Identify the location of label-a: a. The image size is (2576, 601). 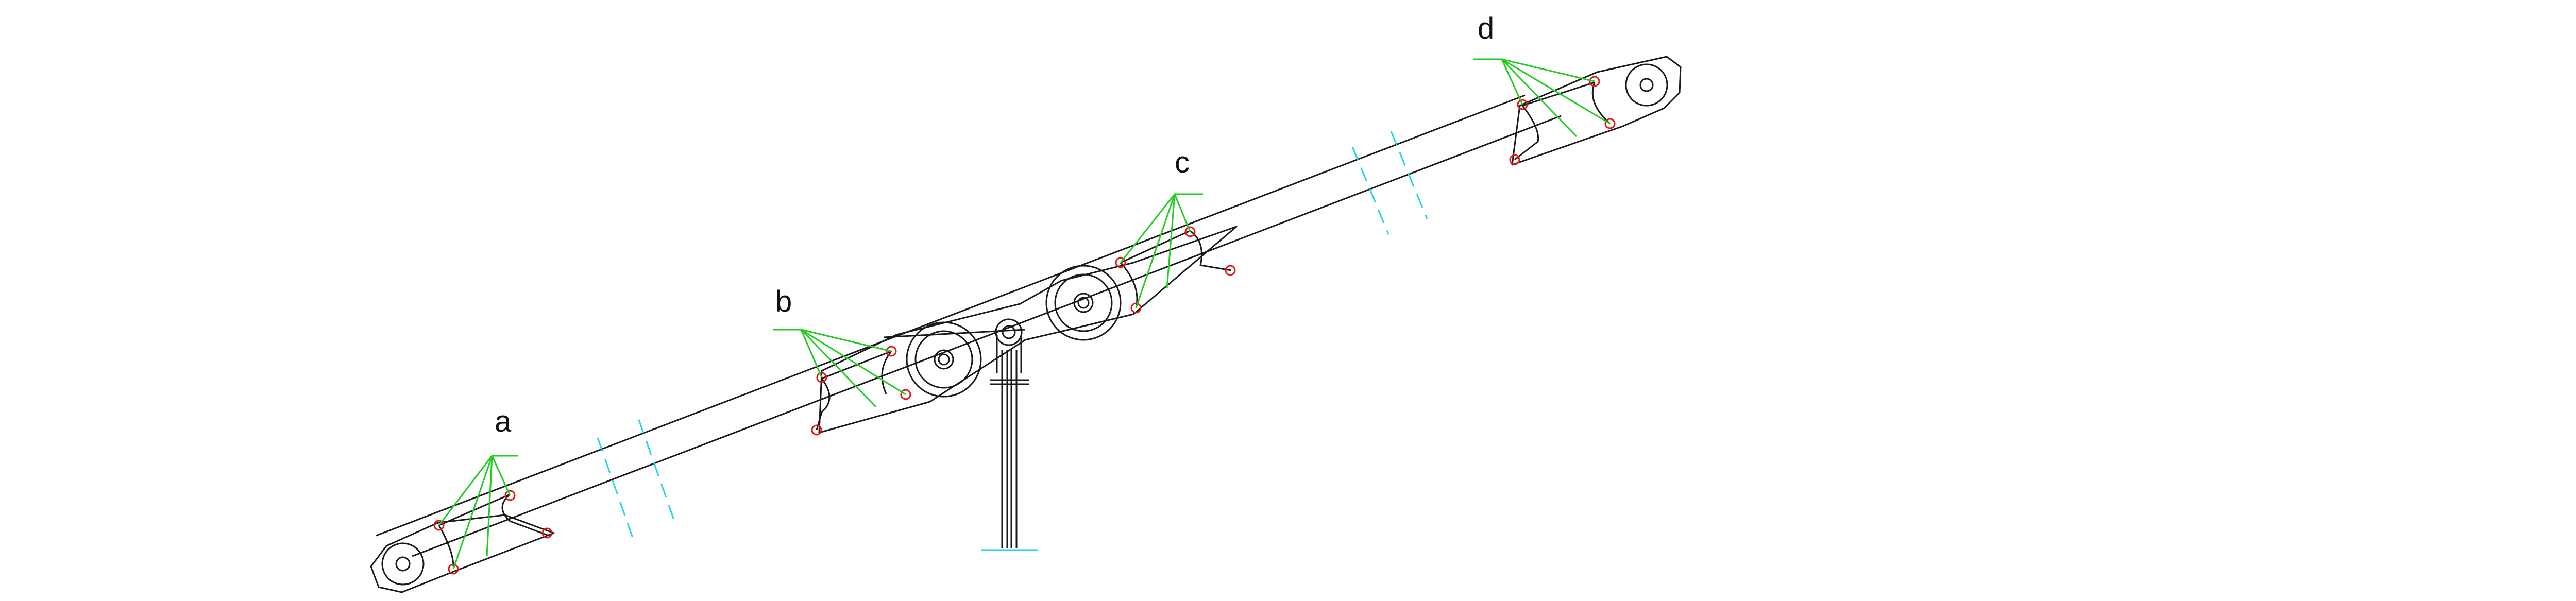
(504, 421).